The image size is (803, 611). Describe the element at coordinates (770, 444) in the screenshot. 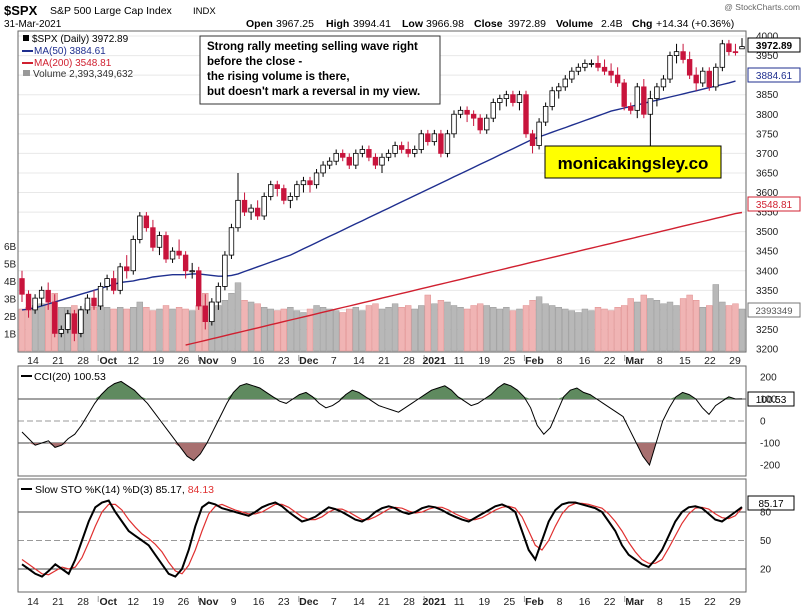

I see `cci-tick-label: -100` at that location.